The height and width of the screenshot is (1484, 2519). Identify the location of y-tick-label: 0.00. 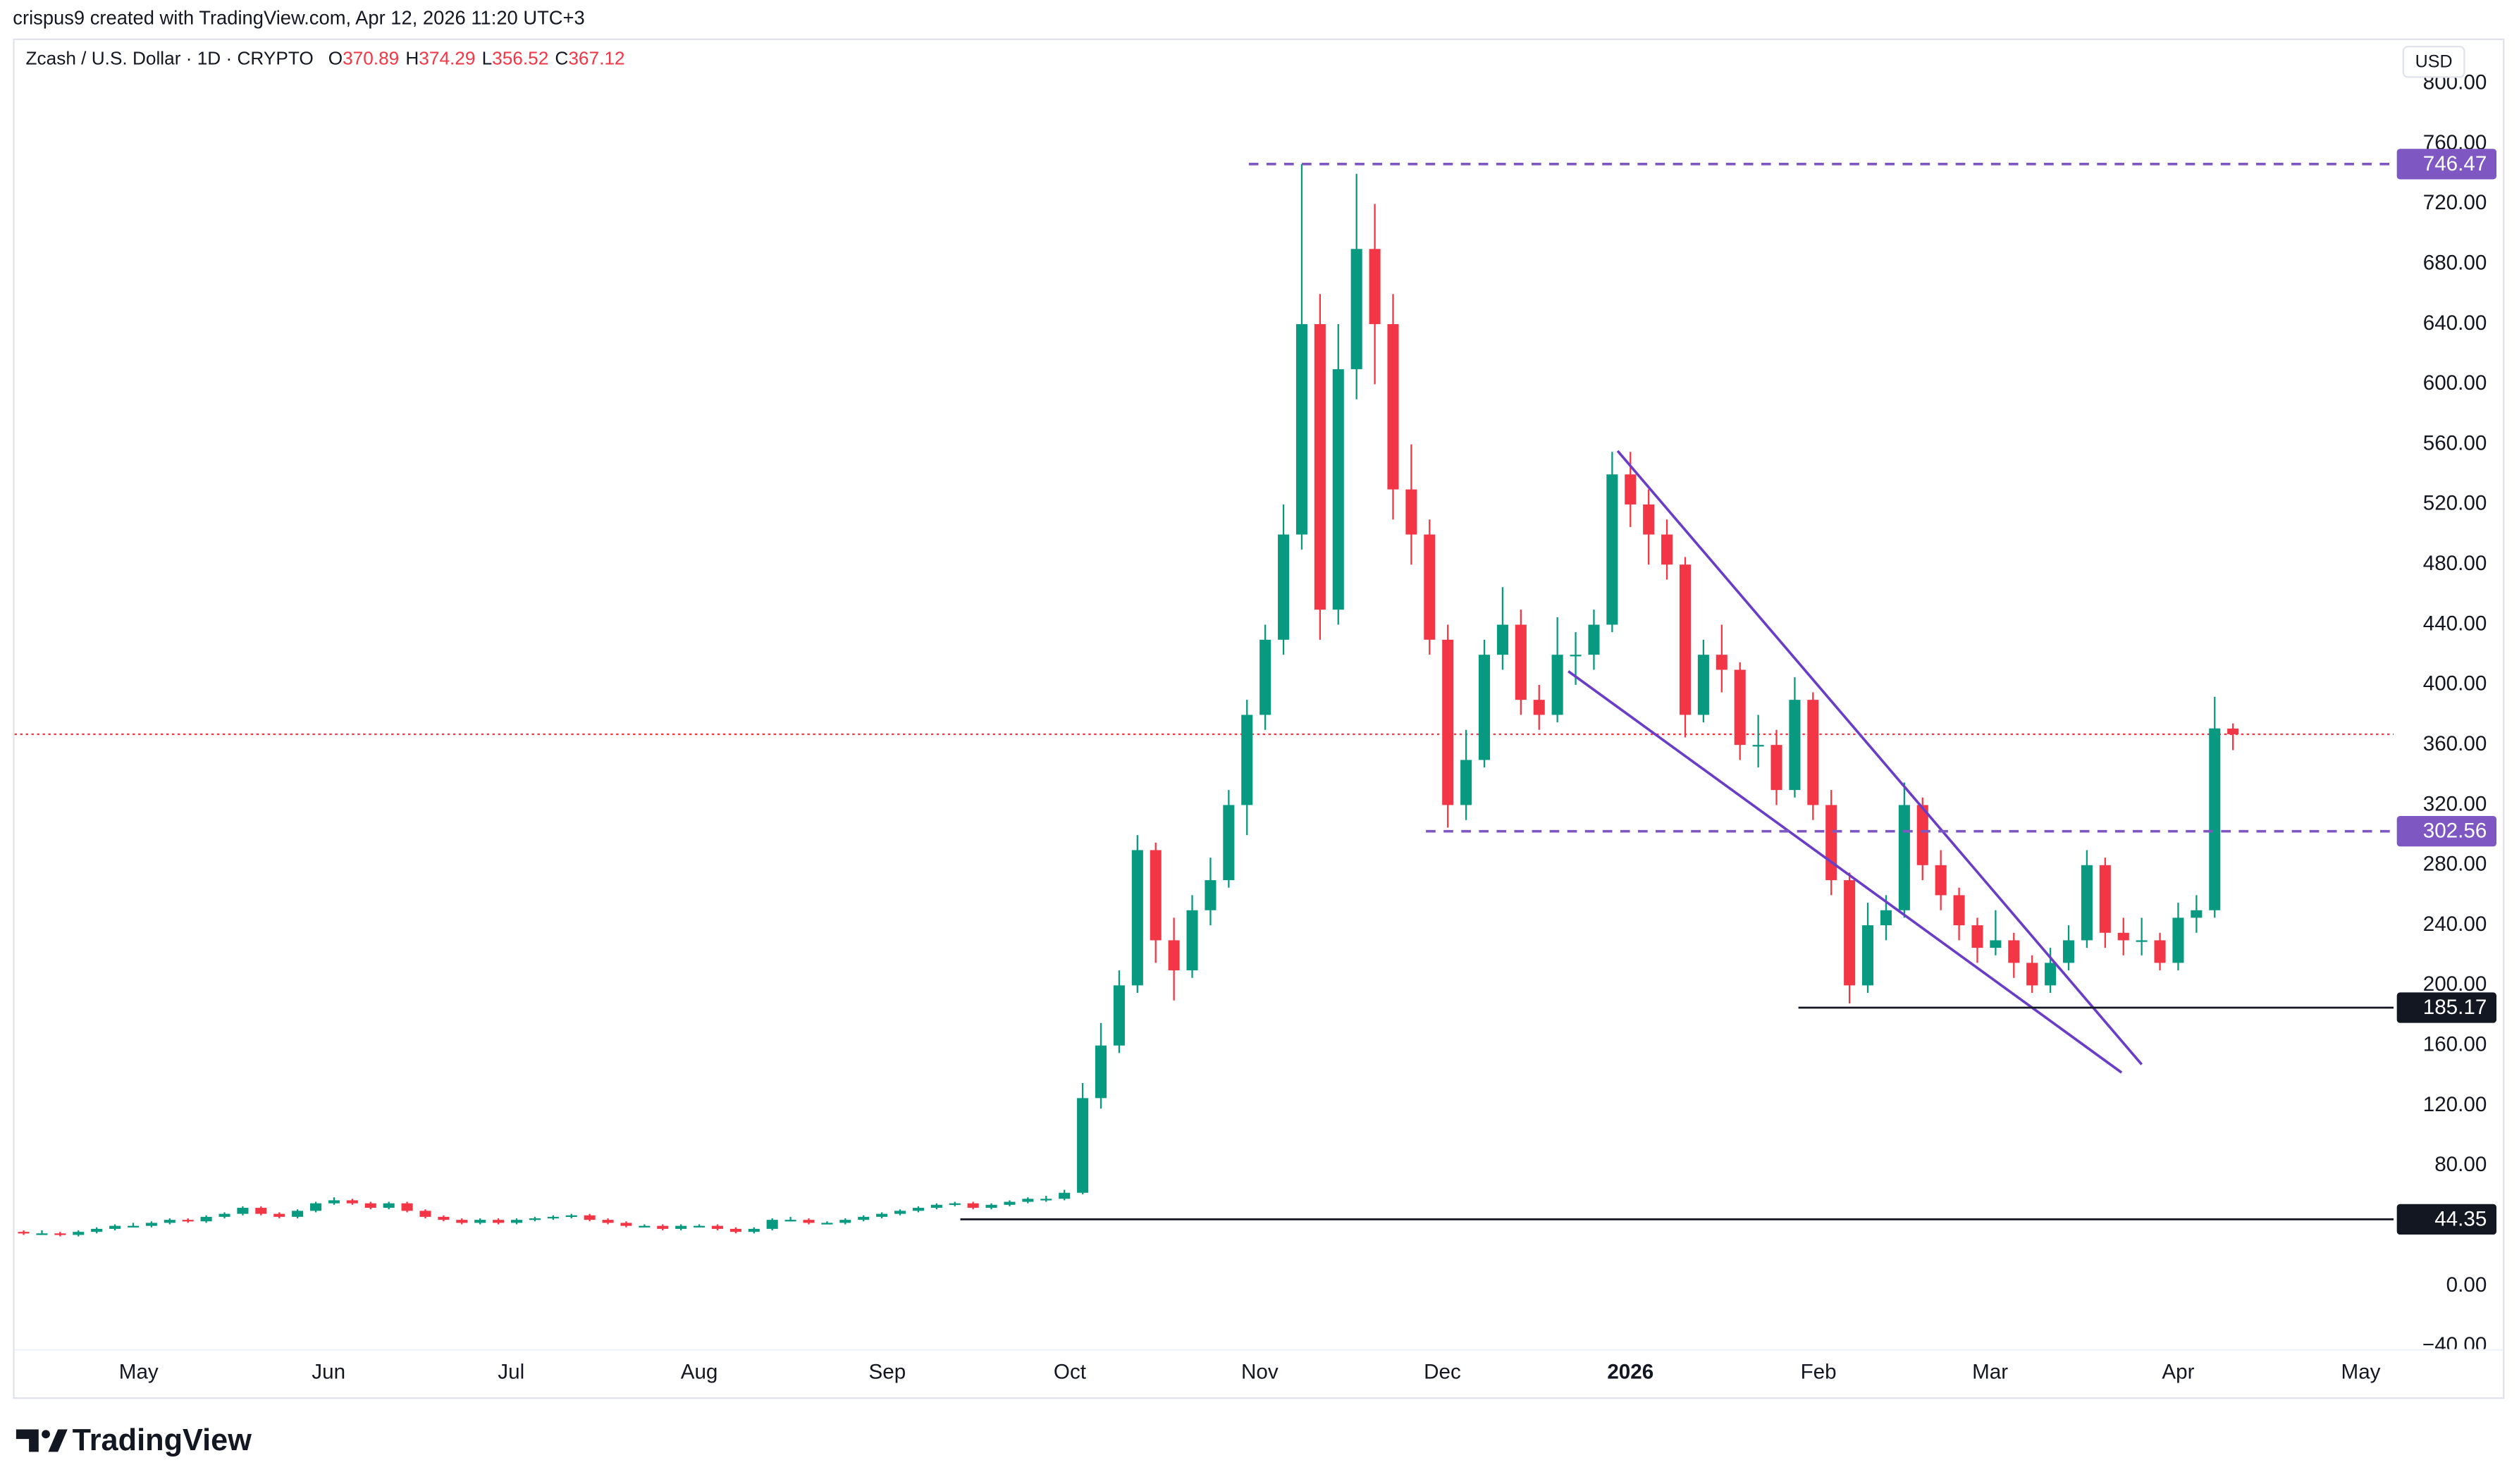
(2466, 1285).